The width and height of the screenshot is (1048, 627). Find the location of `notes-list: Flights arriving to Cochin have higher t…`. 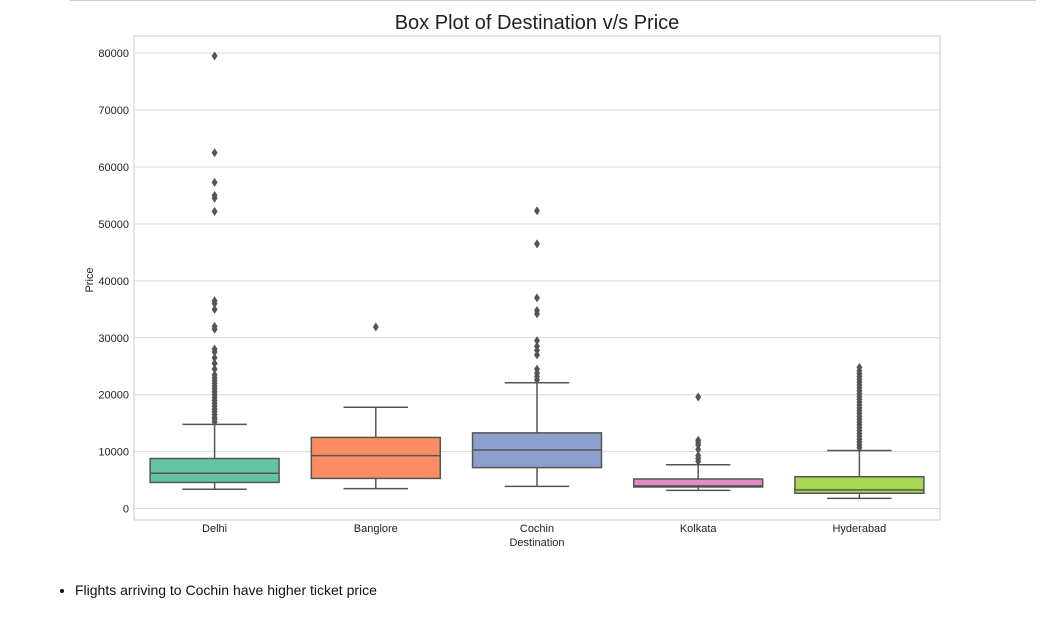

notes-list: Flights arriving to Cochin have higher t… is located at coordinates (216, 590).